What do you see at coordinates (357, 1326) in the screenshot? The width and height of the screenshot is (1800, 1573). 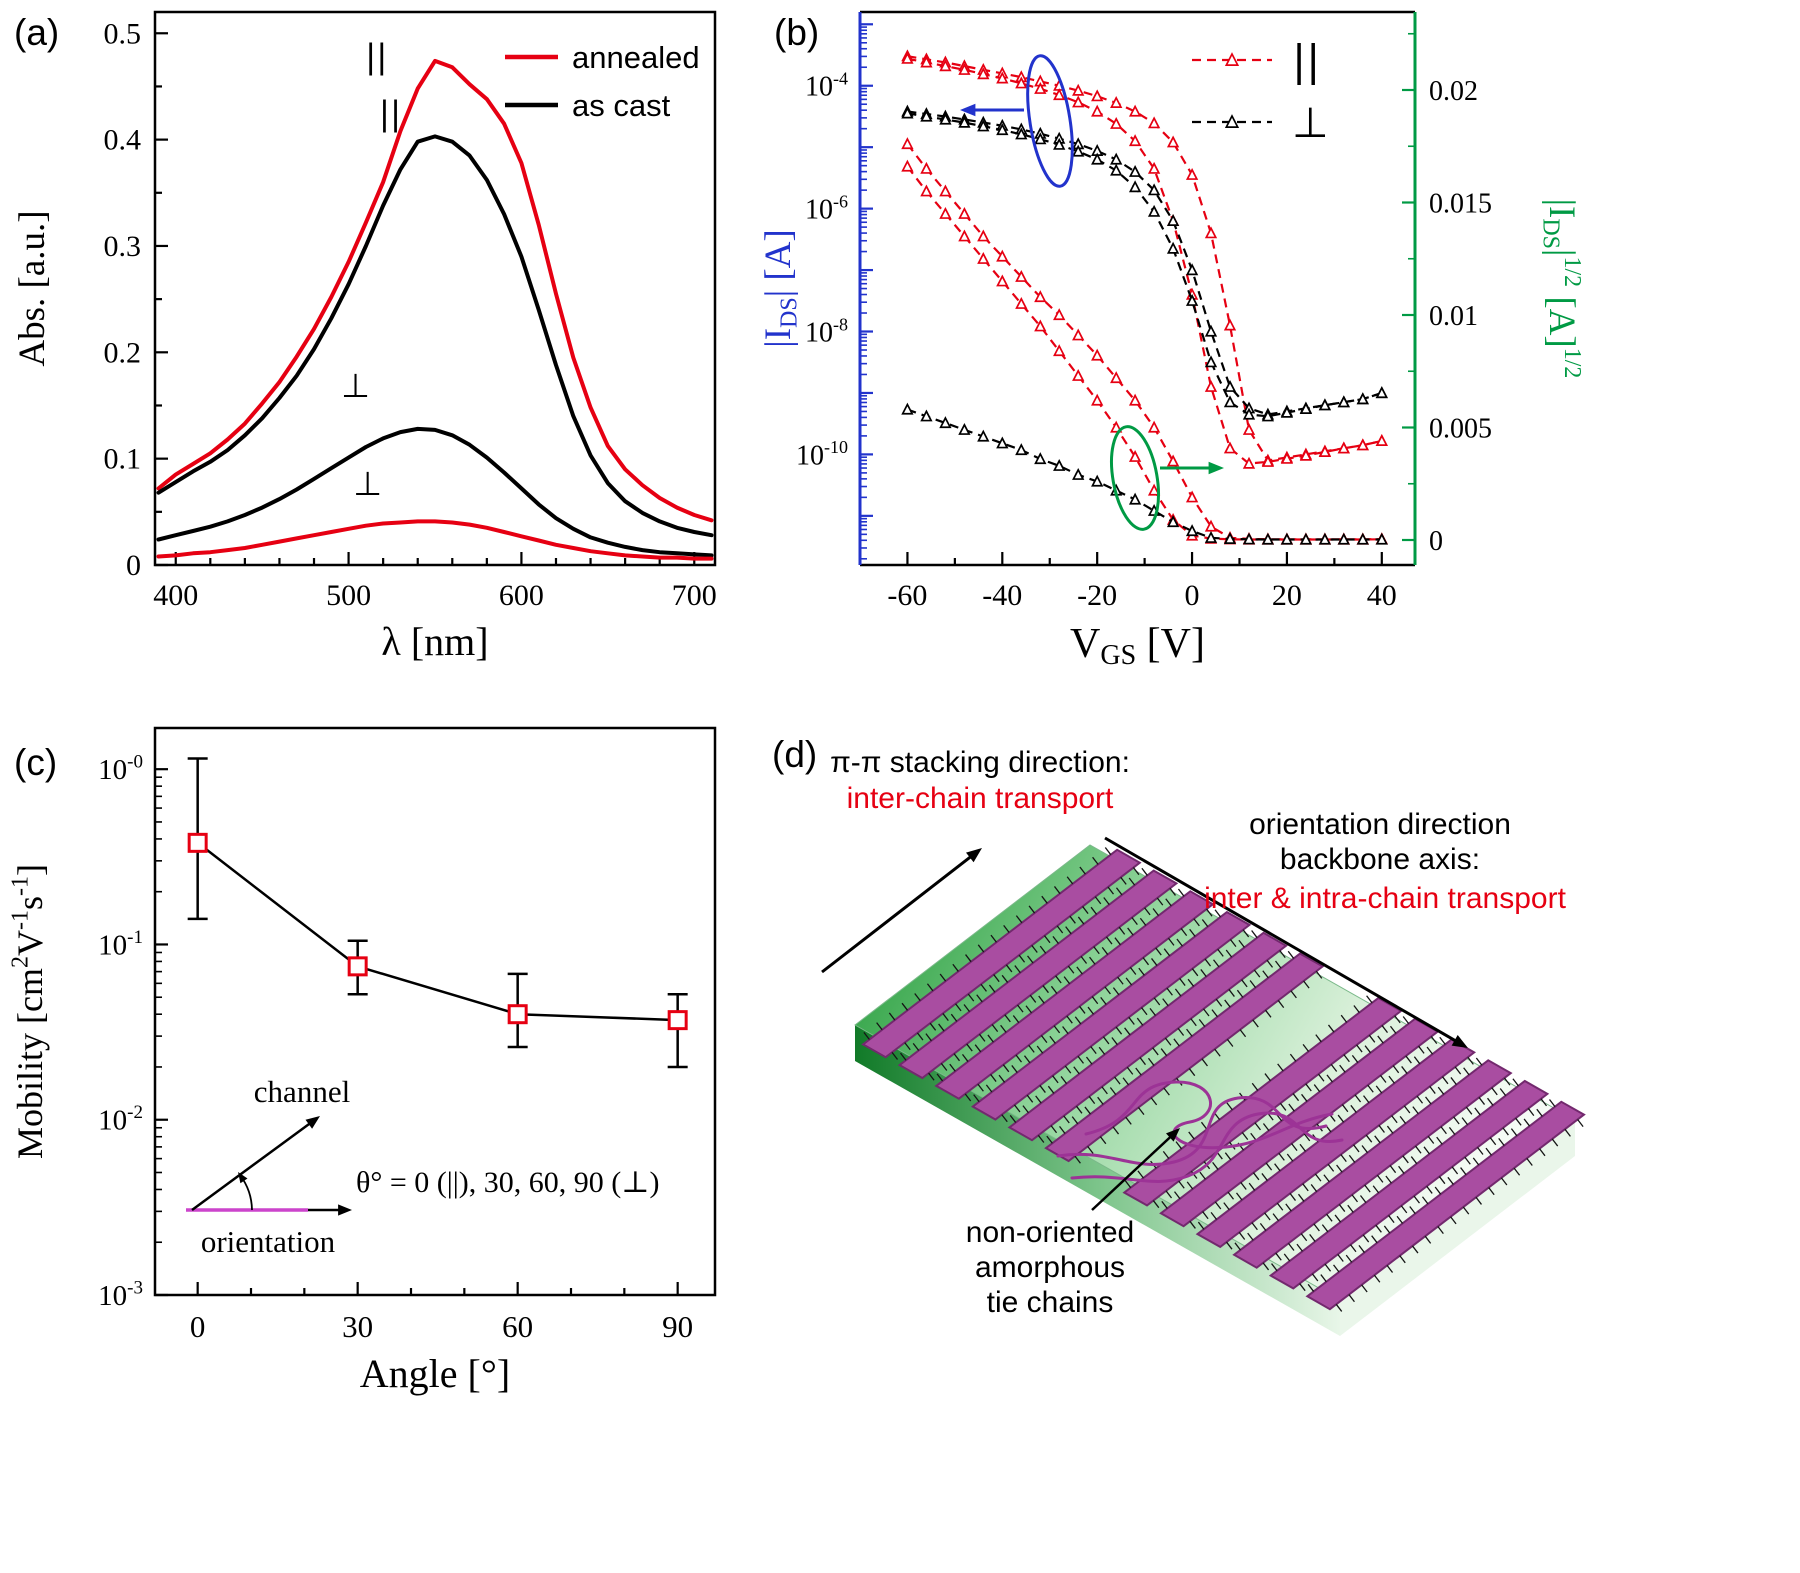 I see `svg-text: 30` at bounding box center [357, 1326].